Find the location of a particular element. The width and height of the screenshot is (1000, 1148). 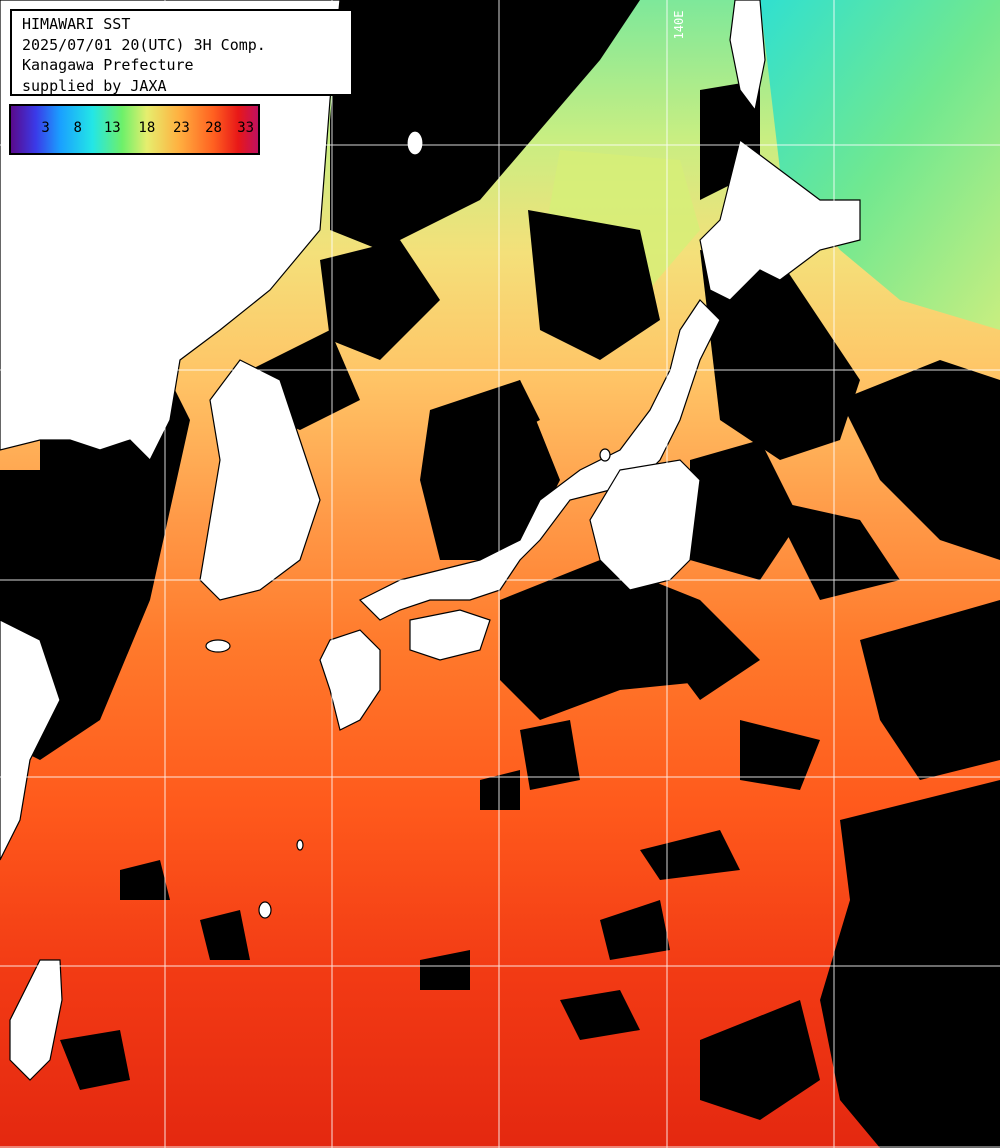

temperature-colorbar: 3 8 13 18 23 28 33 is located at coordinates (134, 129).